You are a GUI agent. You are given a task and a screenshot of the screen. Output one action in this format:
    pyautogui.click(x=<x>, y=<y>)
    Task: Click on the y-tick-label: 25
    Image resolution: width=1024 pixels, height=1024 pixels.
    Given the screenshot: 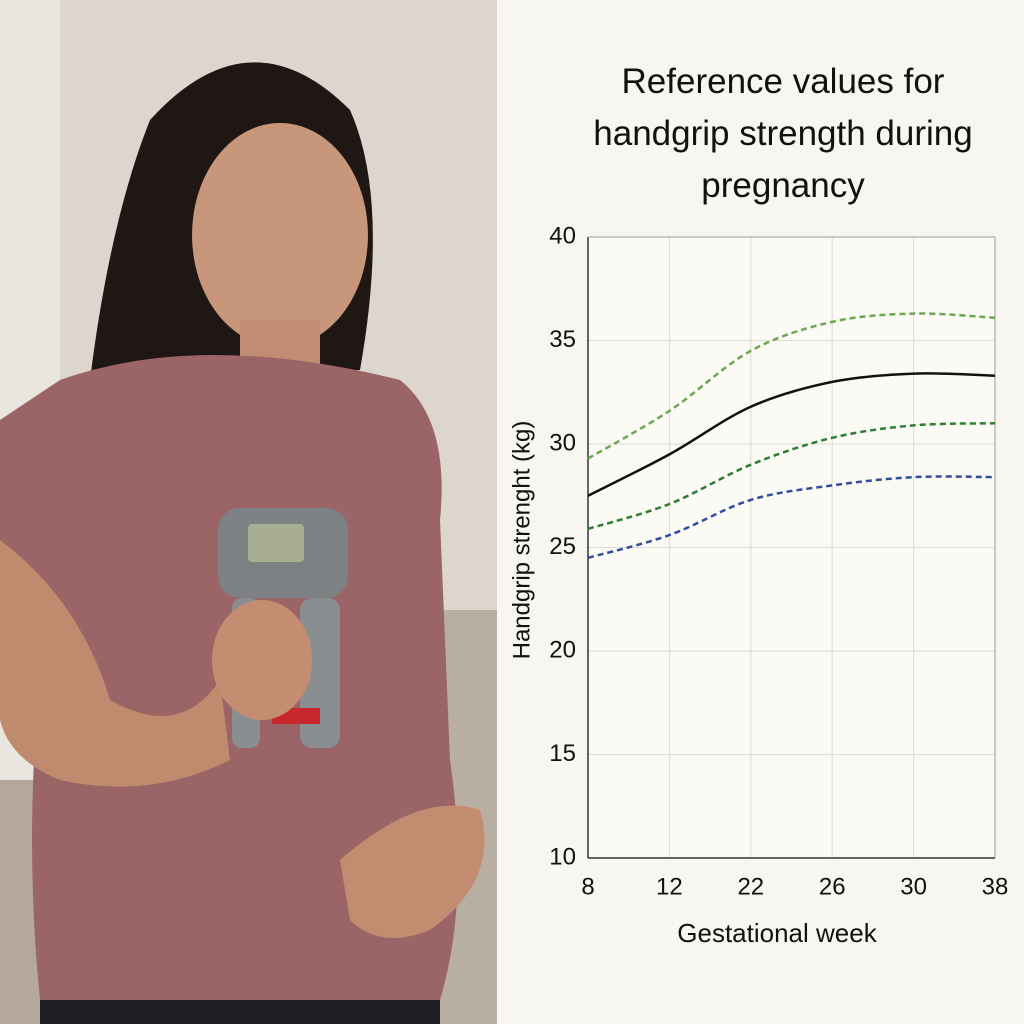 What is the action you would take?
    pyautogui.click(x=562, y=546)
    